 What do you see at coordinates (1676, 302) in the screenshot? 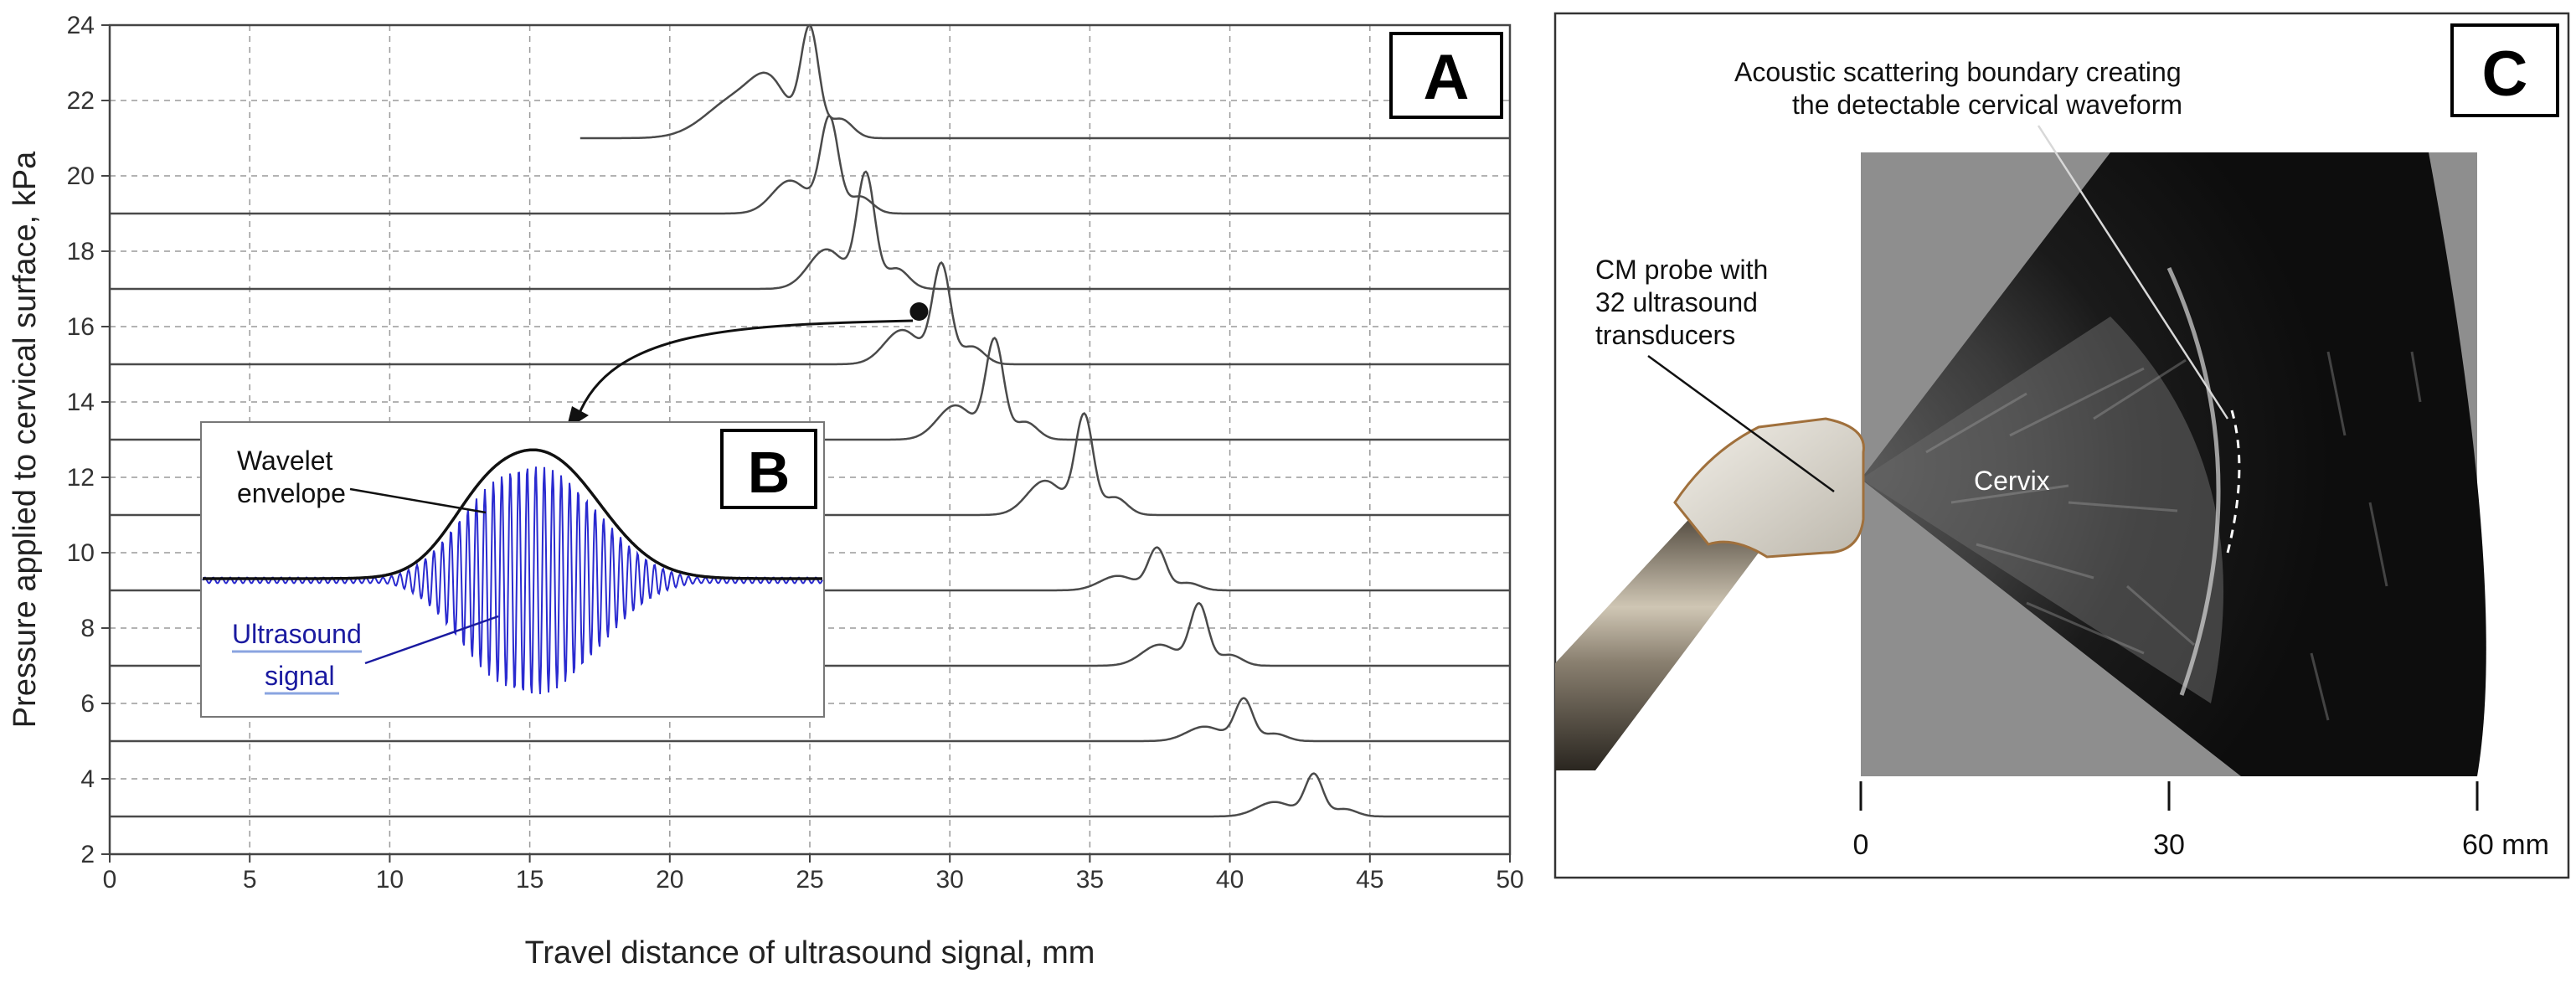
I see `probe-label-line2: 32 ultrasound` at bounding box center [1676, 302].